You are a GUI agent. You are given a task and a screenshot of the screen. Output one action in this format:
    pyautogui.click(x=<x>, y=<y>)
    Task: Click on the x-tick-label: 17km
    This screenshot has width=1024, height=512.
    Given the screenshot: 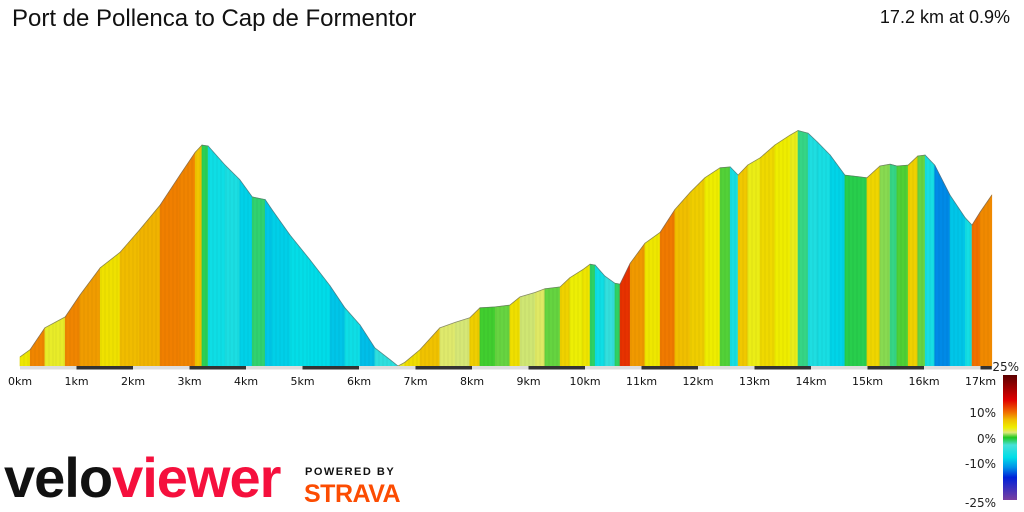 What is the action you would take?
    pyautogui.click(x=980, y=381)
    